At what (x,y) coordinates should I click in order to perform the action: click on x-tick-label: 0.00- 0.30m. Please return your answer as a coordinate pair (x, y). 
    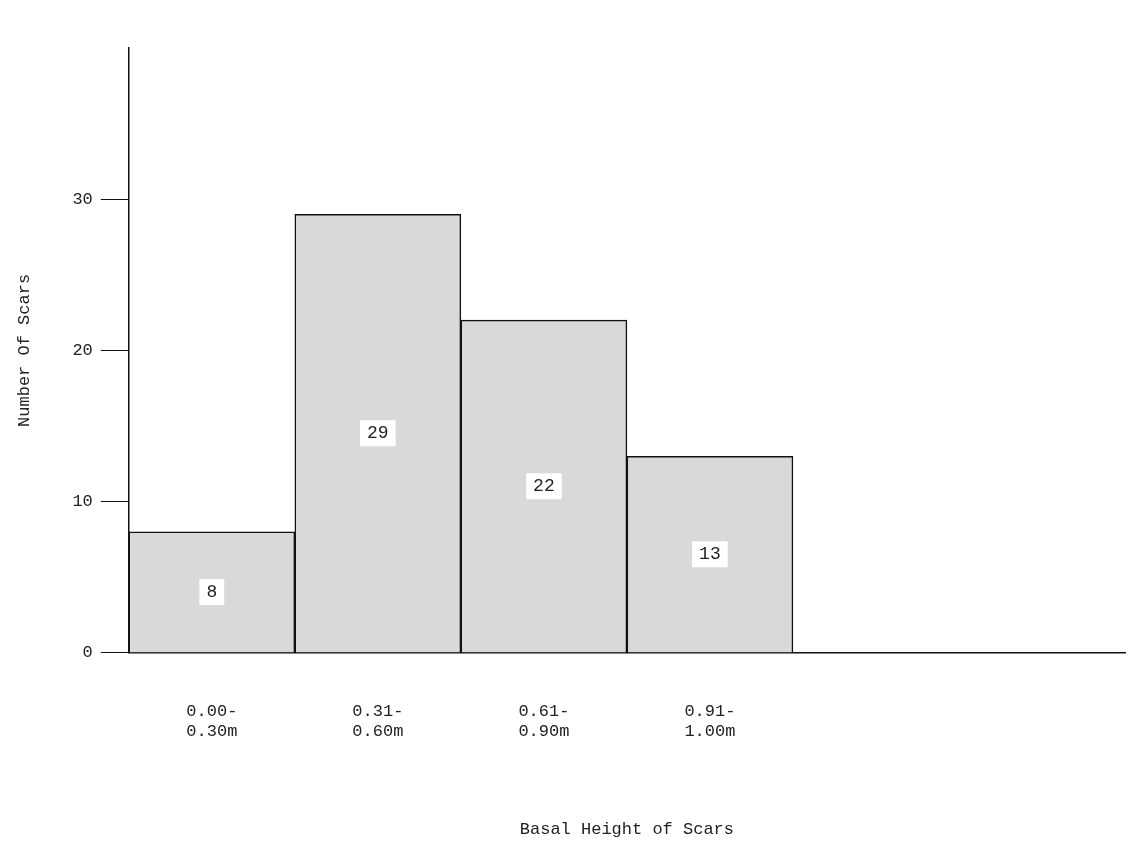
    Looking at the image, I should click on (212, 721).